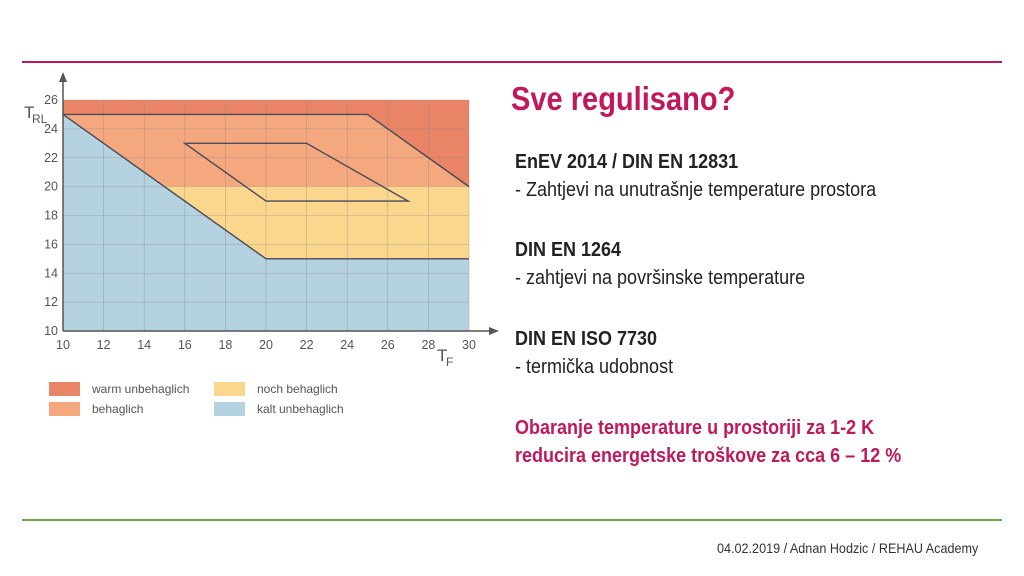 The width and height of the screenshot is (1024, 576). What do you see at coordinates (51, 100) in the screenshot?
I see `y-tick-label-26: 26` at bounding box center [51, 100].